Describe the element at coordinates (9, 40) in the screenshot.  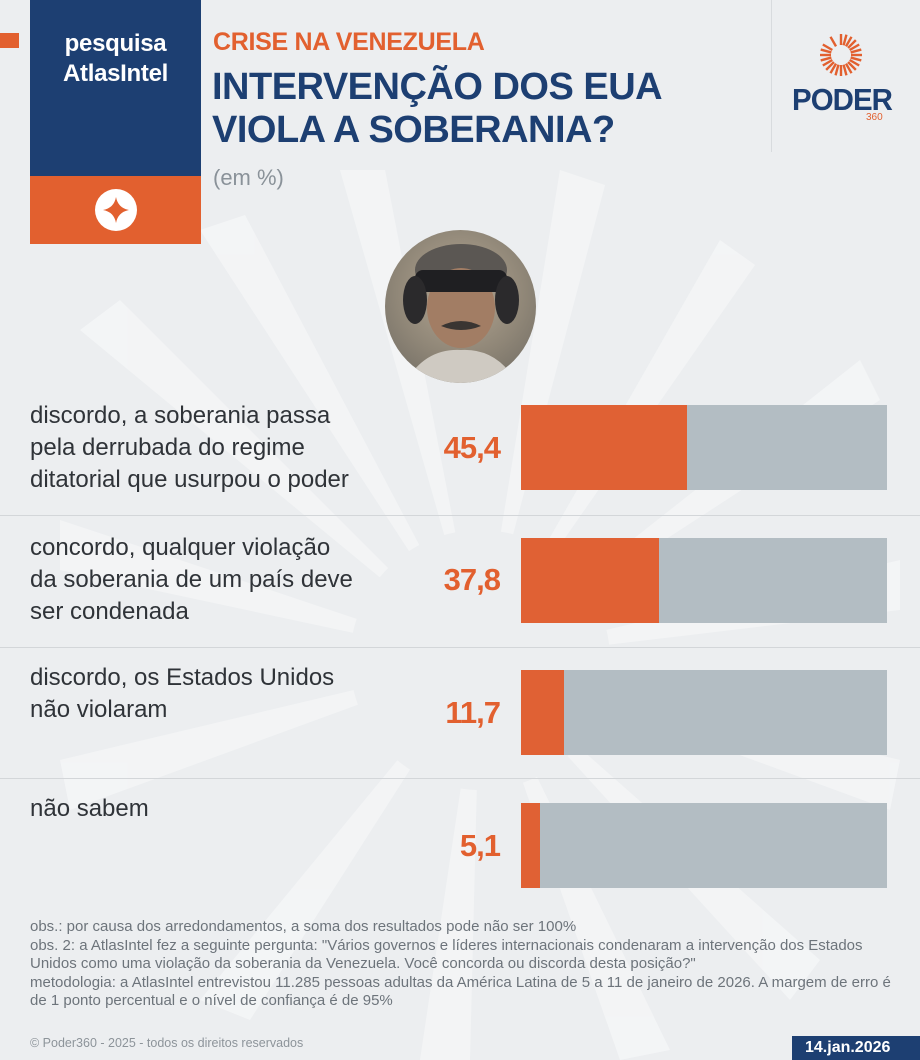
I see `orange-accent-tab` at that location.